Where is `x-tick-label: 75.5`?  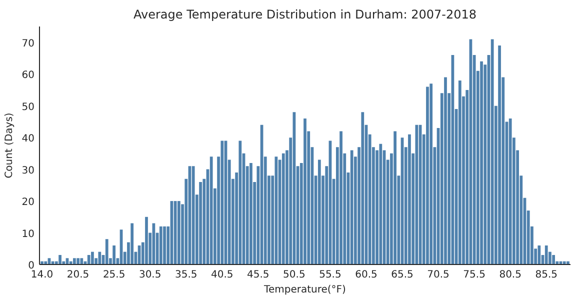
x-tick-label: 75.5 is located at coordinates (474, 275).